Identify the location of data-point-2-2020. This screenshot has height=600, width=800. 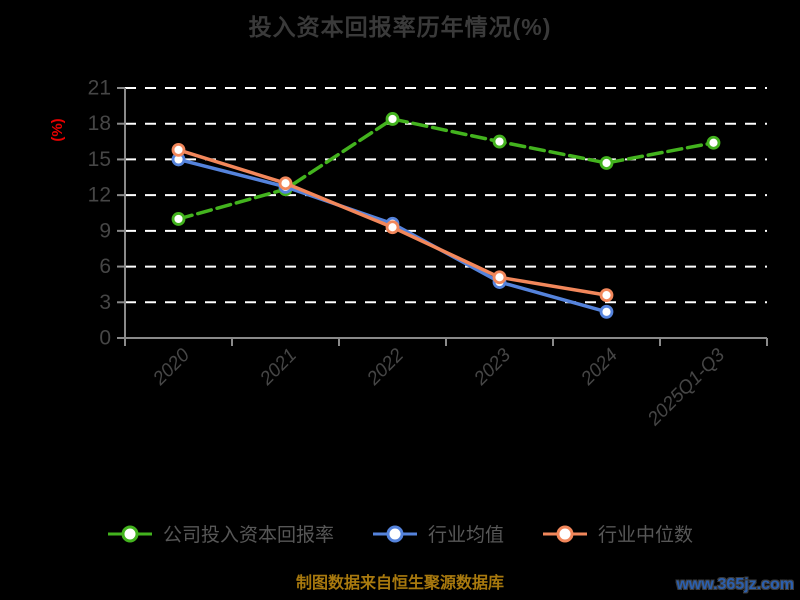
(178, 150).